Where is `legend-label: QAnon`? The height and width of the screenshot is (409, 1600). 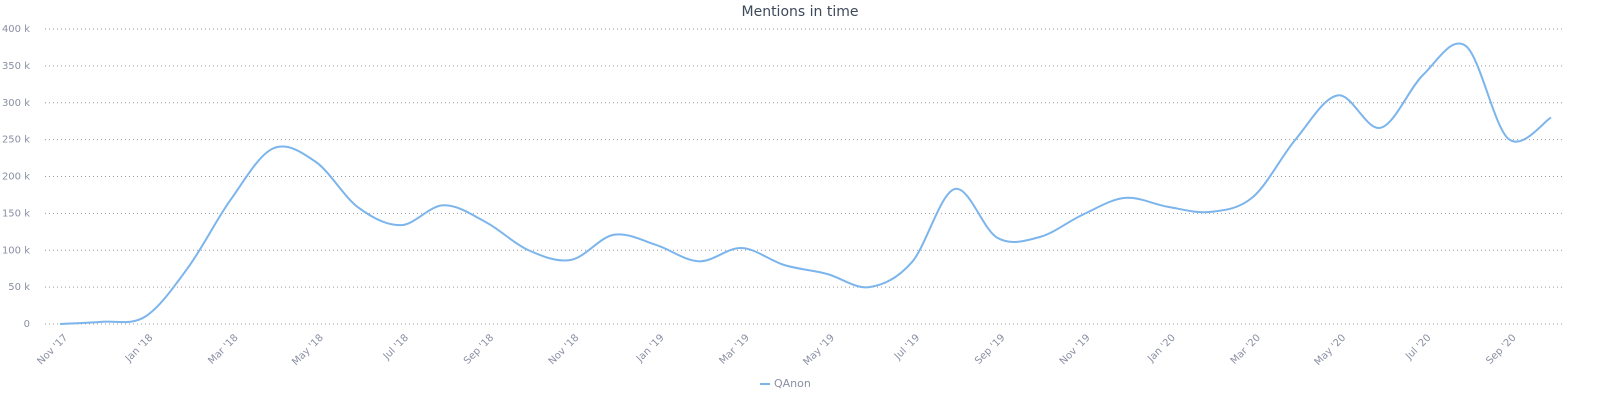 legend-label: QAnon is located at coordinates (792, 383).